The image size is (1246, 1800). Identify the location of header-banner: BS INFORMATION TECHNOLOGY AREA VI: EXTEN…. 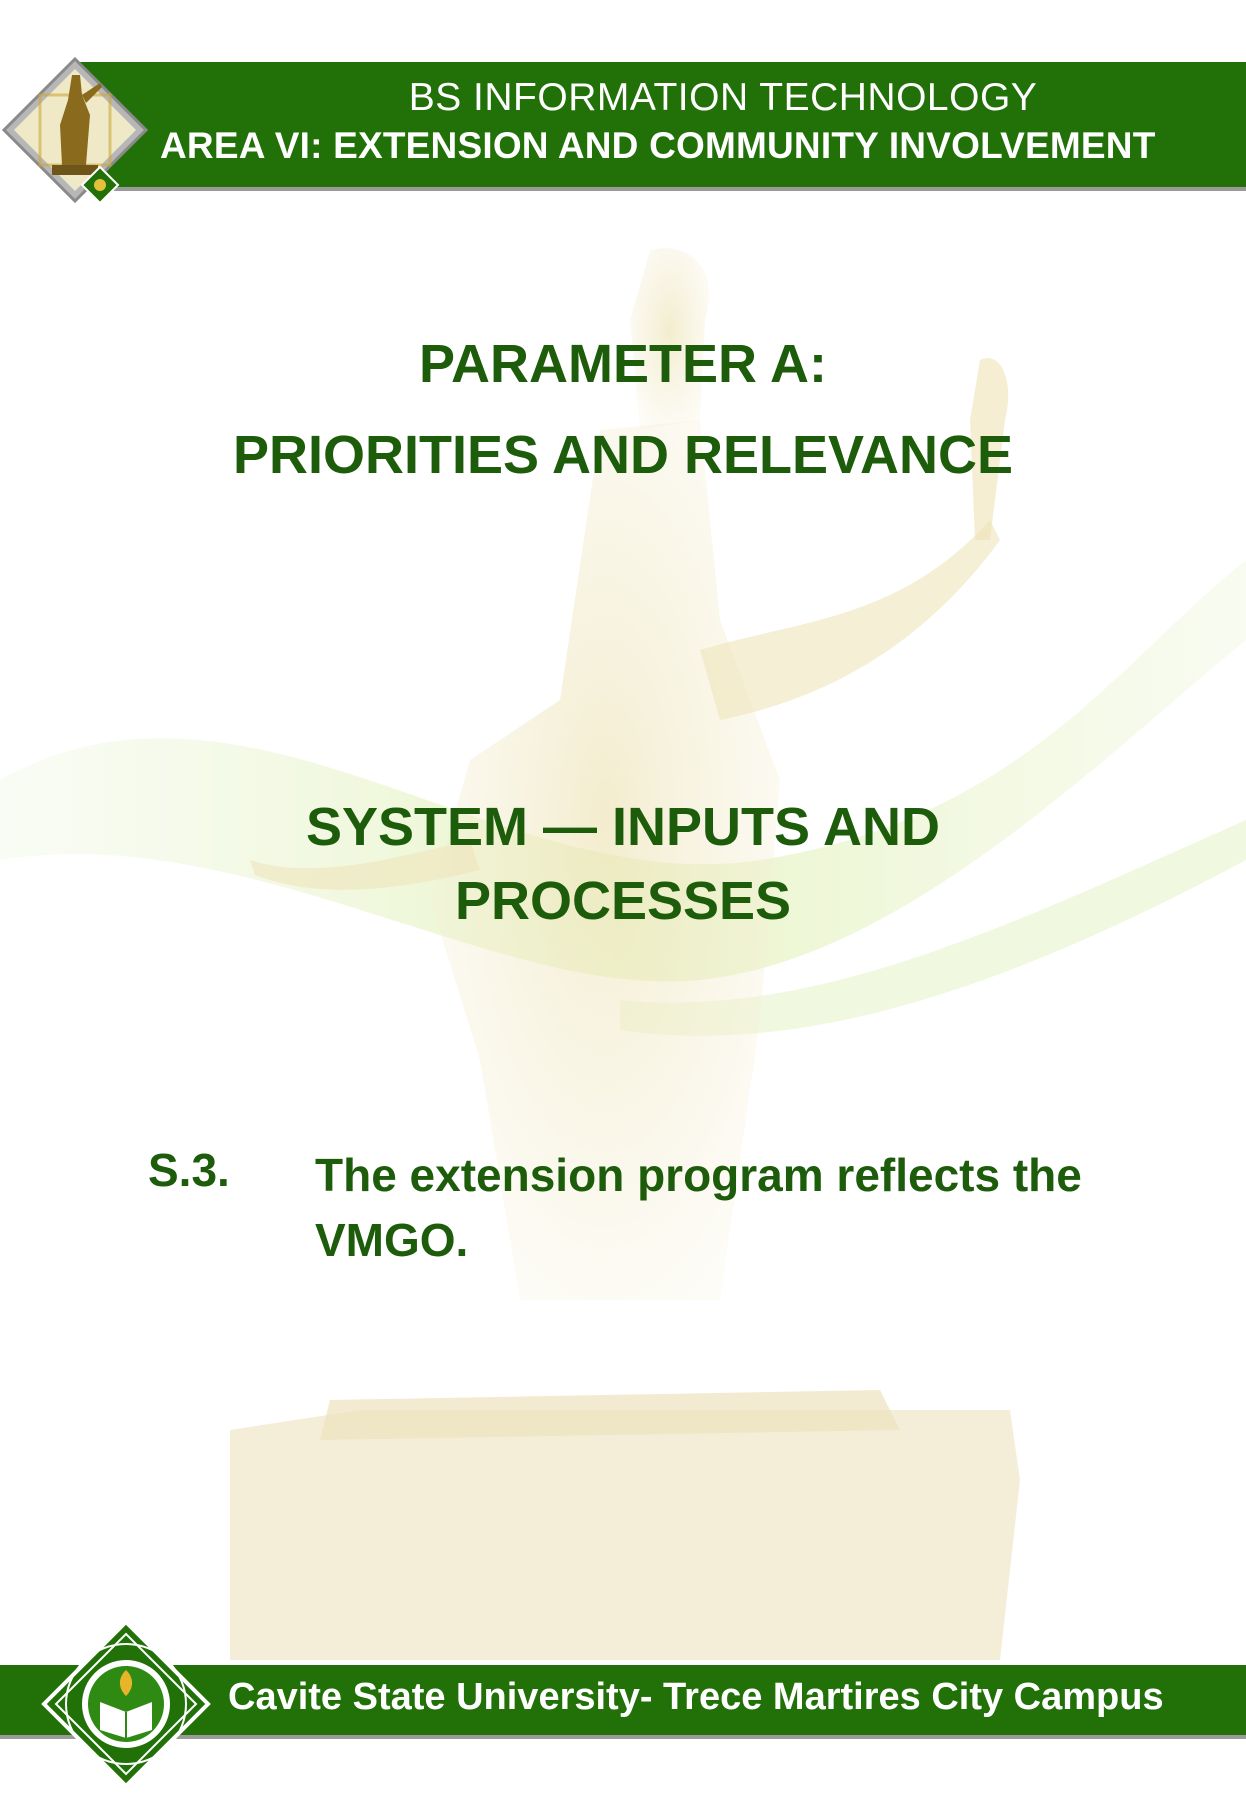
(660, 126).